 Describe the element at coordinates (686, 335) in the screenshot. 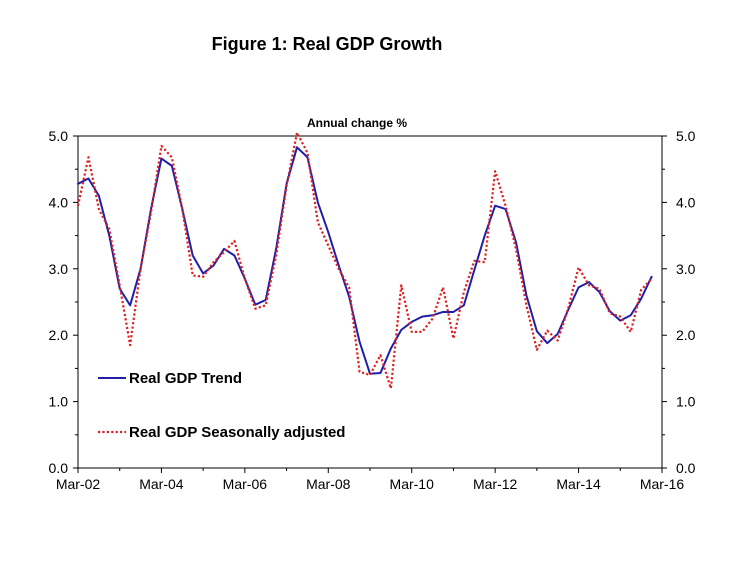

I see `y-tick-label-right: 2.0` at that location.